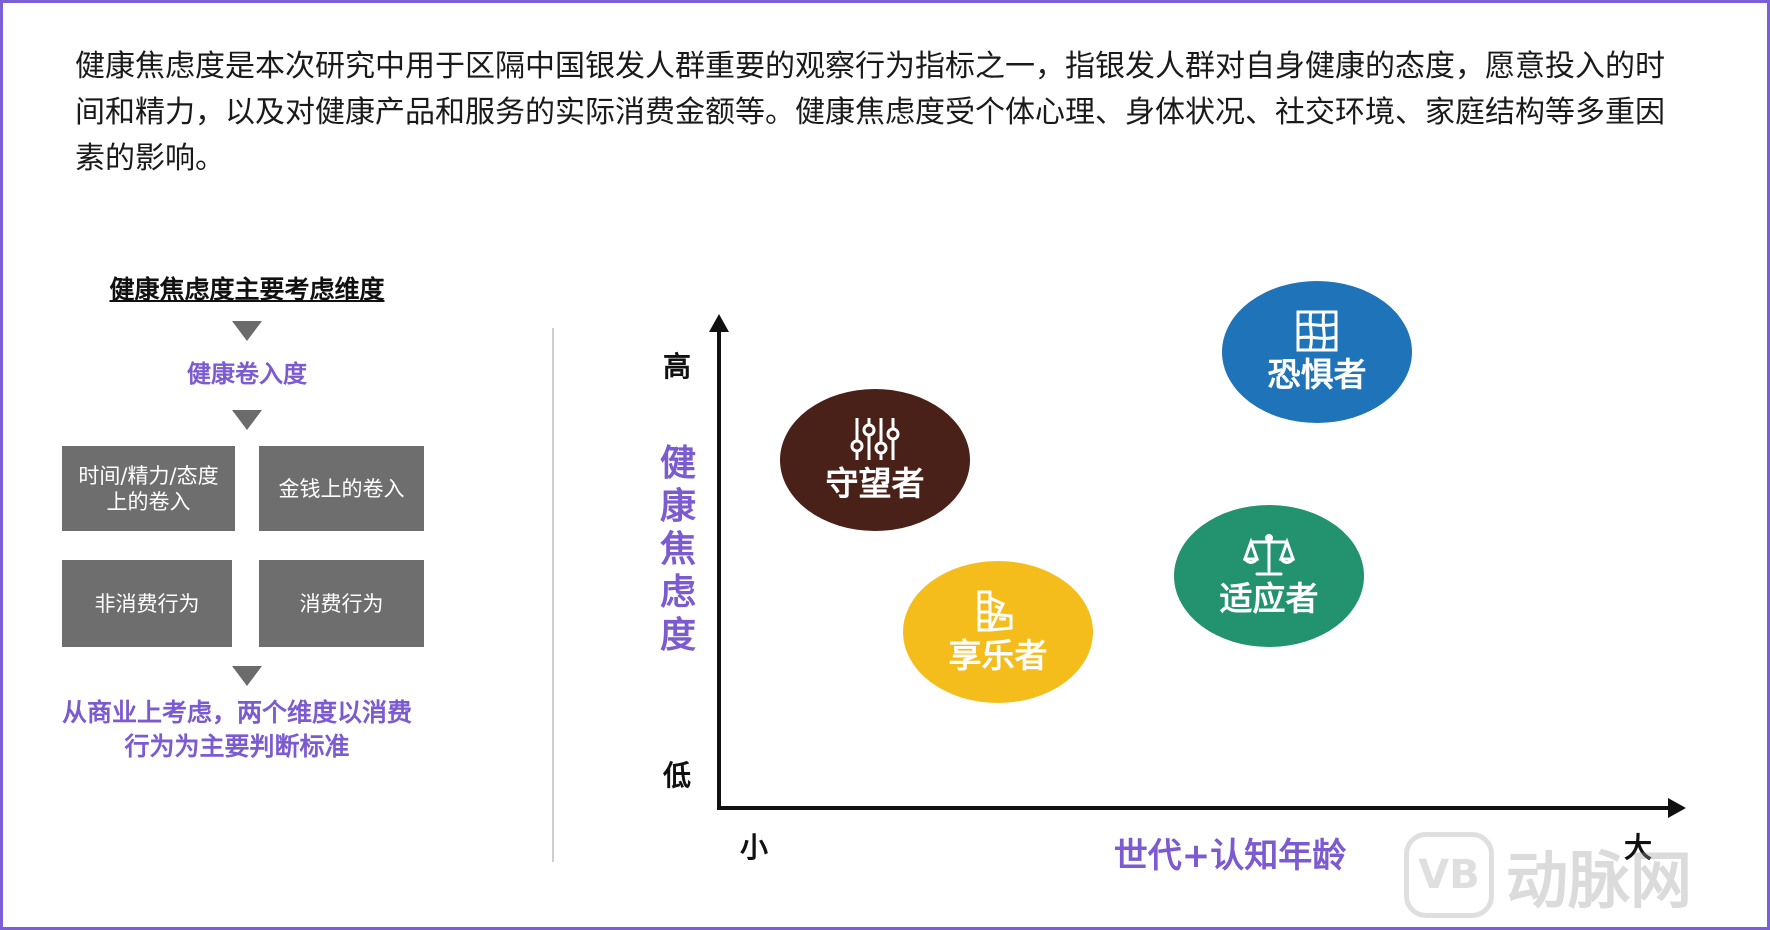 The width and height of the screenshot is (1770, 930). What do you see at coordinates (1269, 598) in the screenshot?
I see `segment-name-adapter: 适应者` at bounding box center [1269, 598].